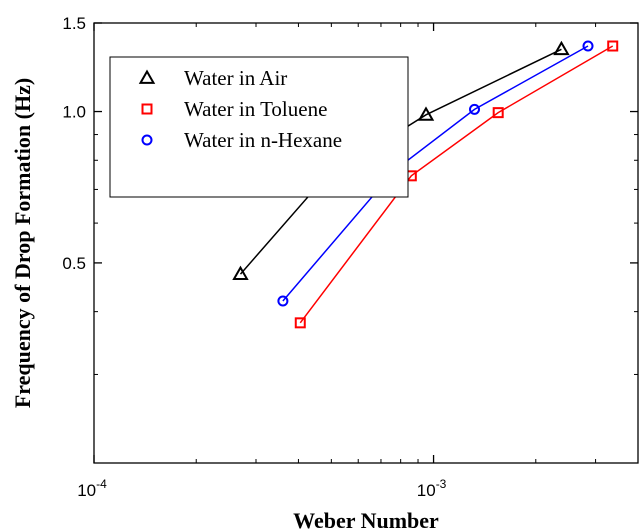 This screenshot has height=531, width=639. Describe the element at coordinates (255, 109) in the screenshot. I see `legend-label: Water in Toluene` at that location.